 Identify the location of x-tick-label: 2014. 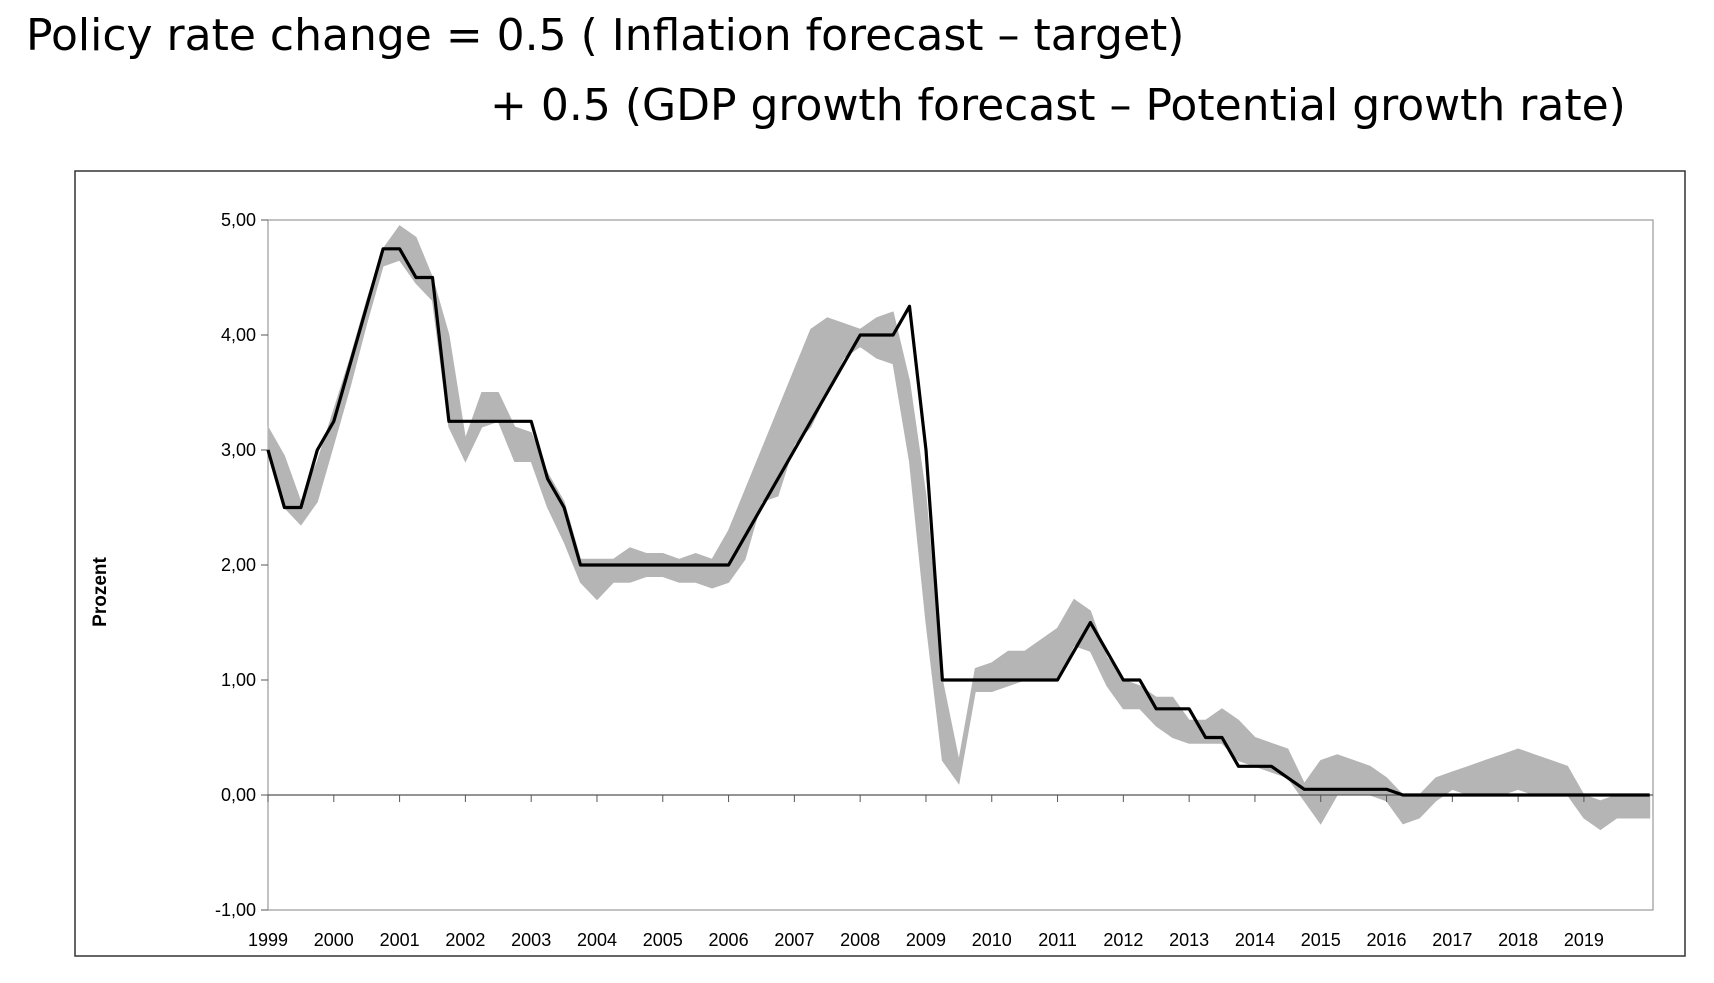
(1255, 940).